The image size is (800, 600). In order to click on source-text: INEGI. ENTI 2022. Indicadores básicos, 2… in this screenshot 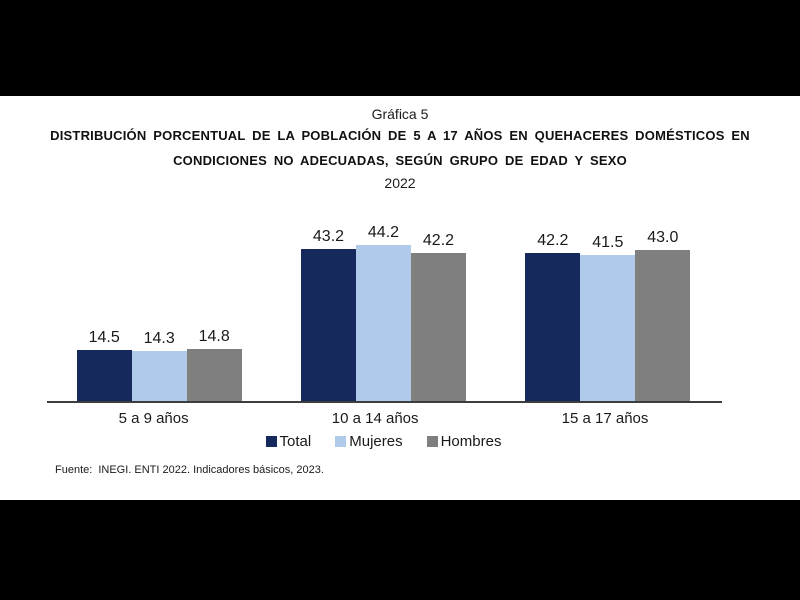, I will do `click(211, 470)`.